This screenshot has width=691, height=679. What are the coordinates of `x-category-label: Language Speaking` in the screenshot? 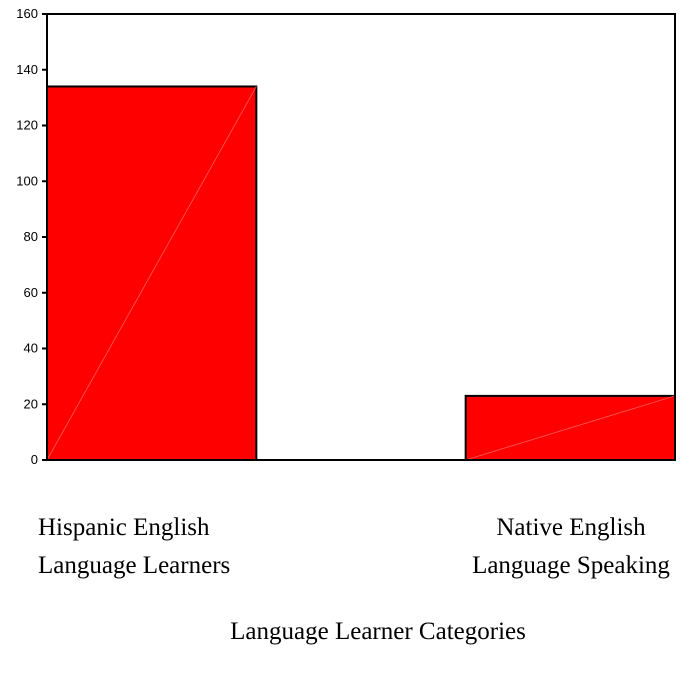 It's located at (571, 565).